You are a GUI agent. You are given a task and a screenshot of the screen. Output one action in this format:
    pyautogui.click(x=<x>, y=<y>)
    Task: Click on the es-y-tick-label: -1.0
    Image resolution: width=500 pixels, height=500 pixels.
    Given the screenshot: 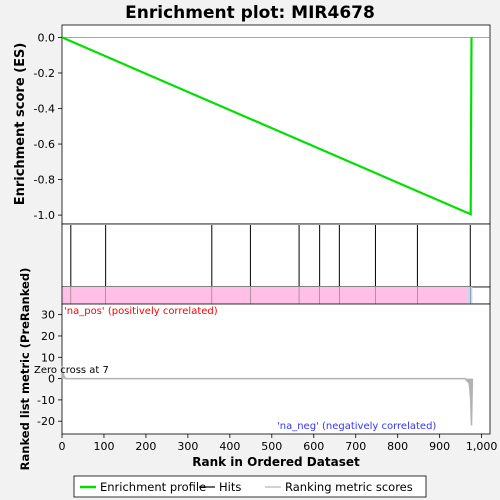 What is the action you would take?
    pyautogui.click(x=44, y=215)
    